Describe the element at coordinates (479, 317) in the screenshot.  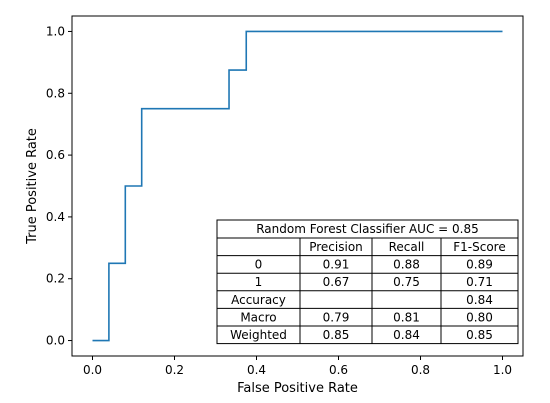
I see `table-cell: 0.80` at that location.